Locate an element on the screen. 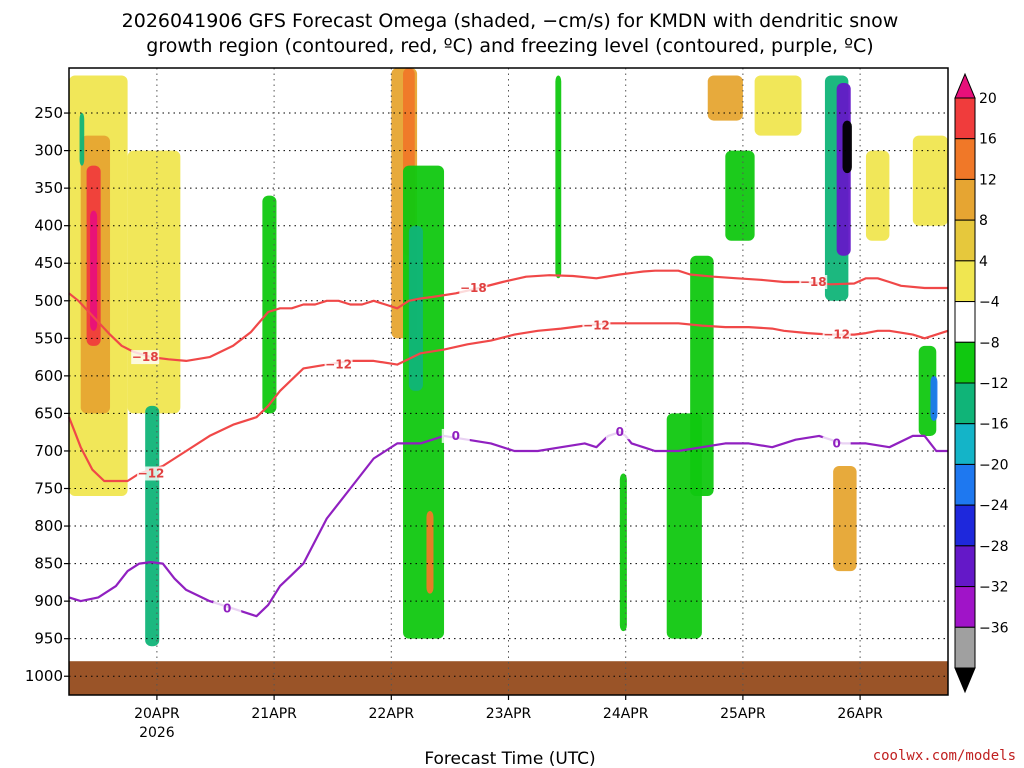 The image size is (1024, 768). contour-label-bg--18-2 is located at coordinates (813, 282).